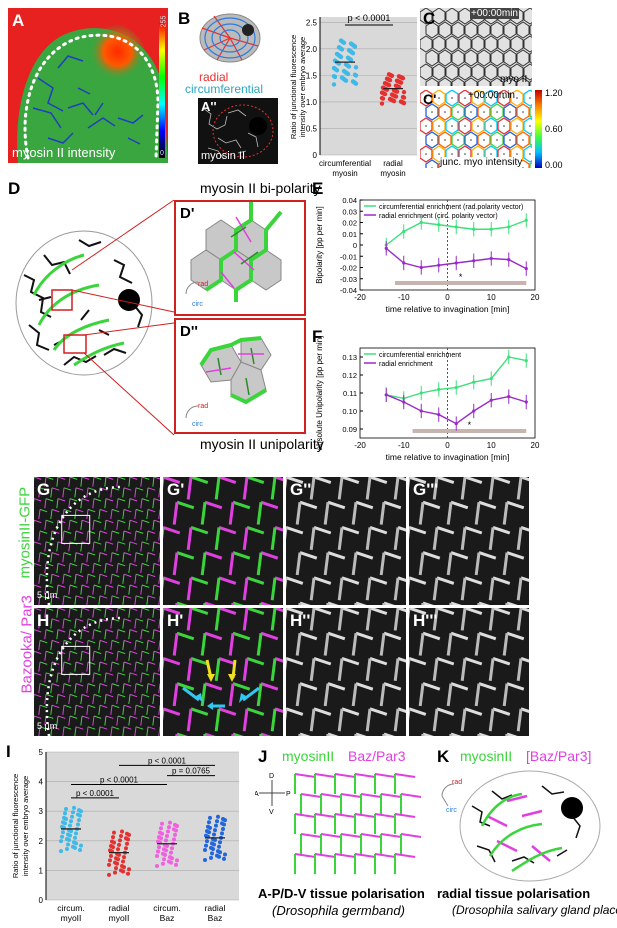 The height and width of the screenshot is (928, 617). Describe the element at coordinates (514, 893) in the screenshot. I see `panel-k-caption: radial tissue polarisation` at that location.